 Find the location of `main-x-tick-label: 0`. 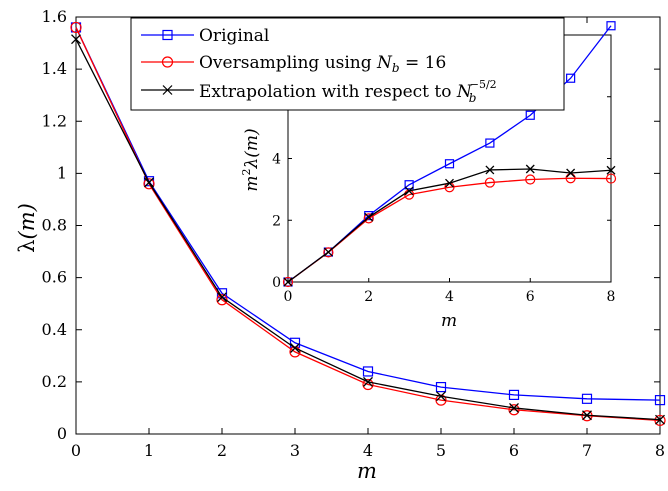

main-x-tick-label: 0 is located at coordinates (76, 450).